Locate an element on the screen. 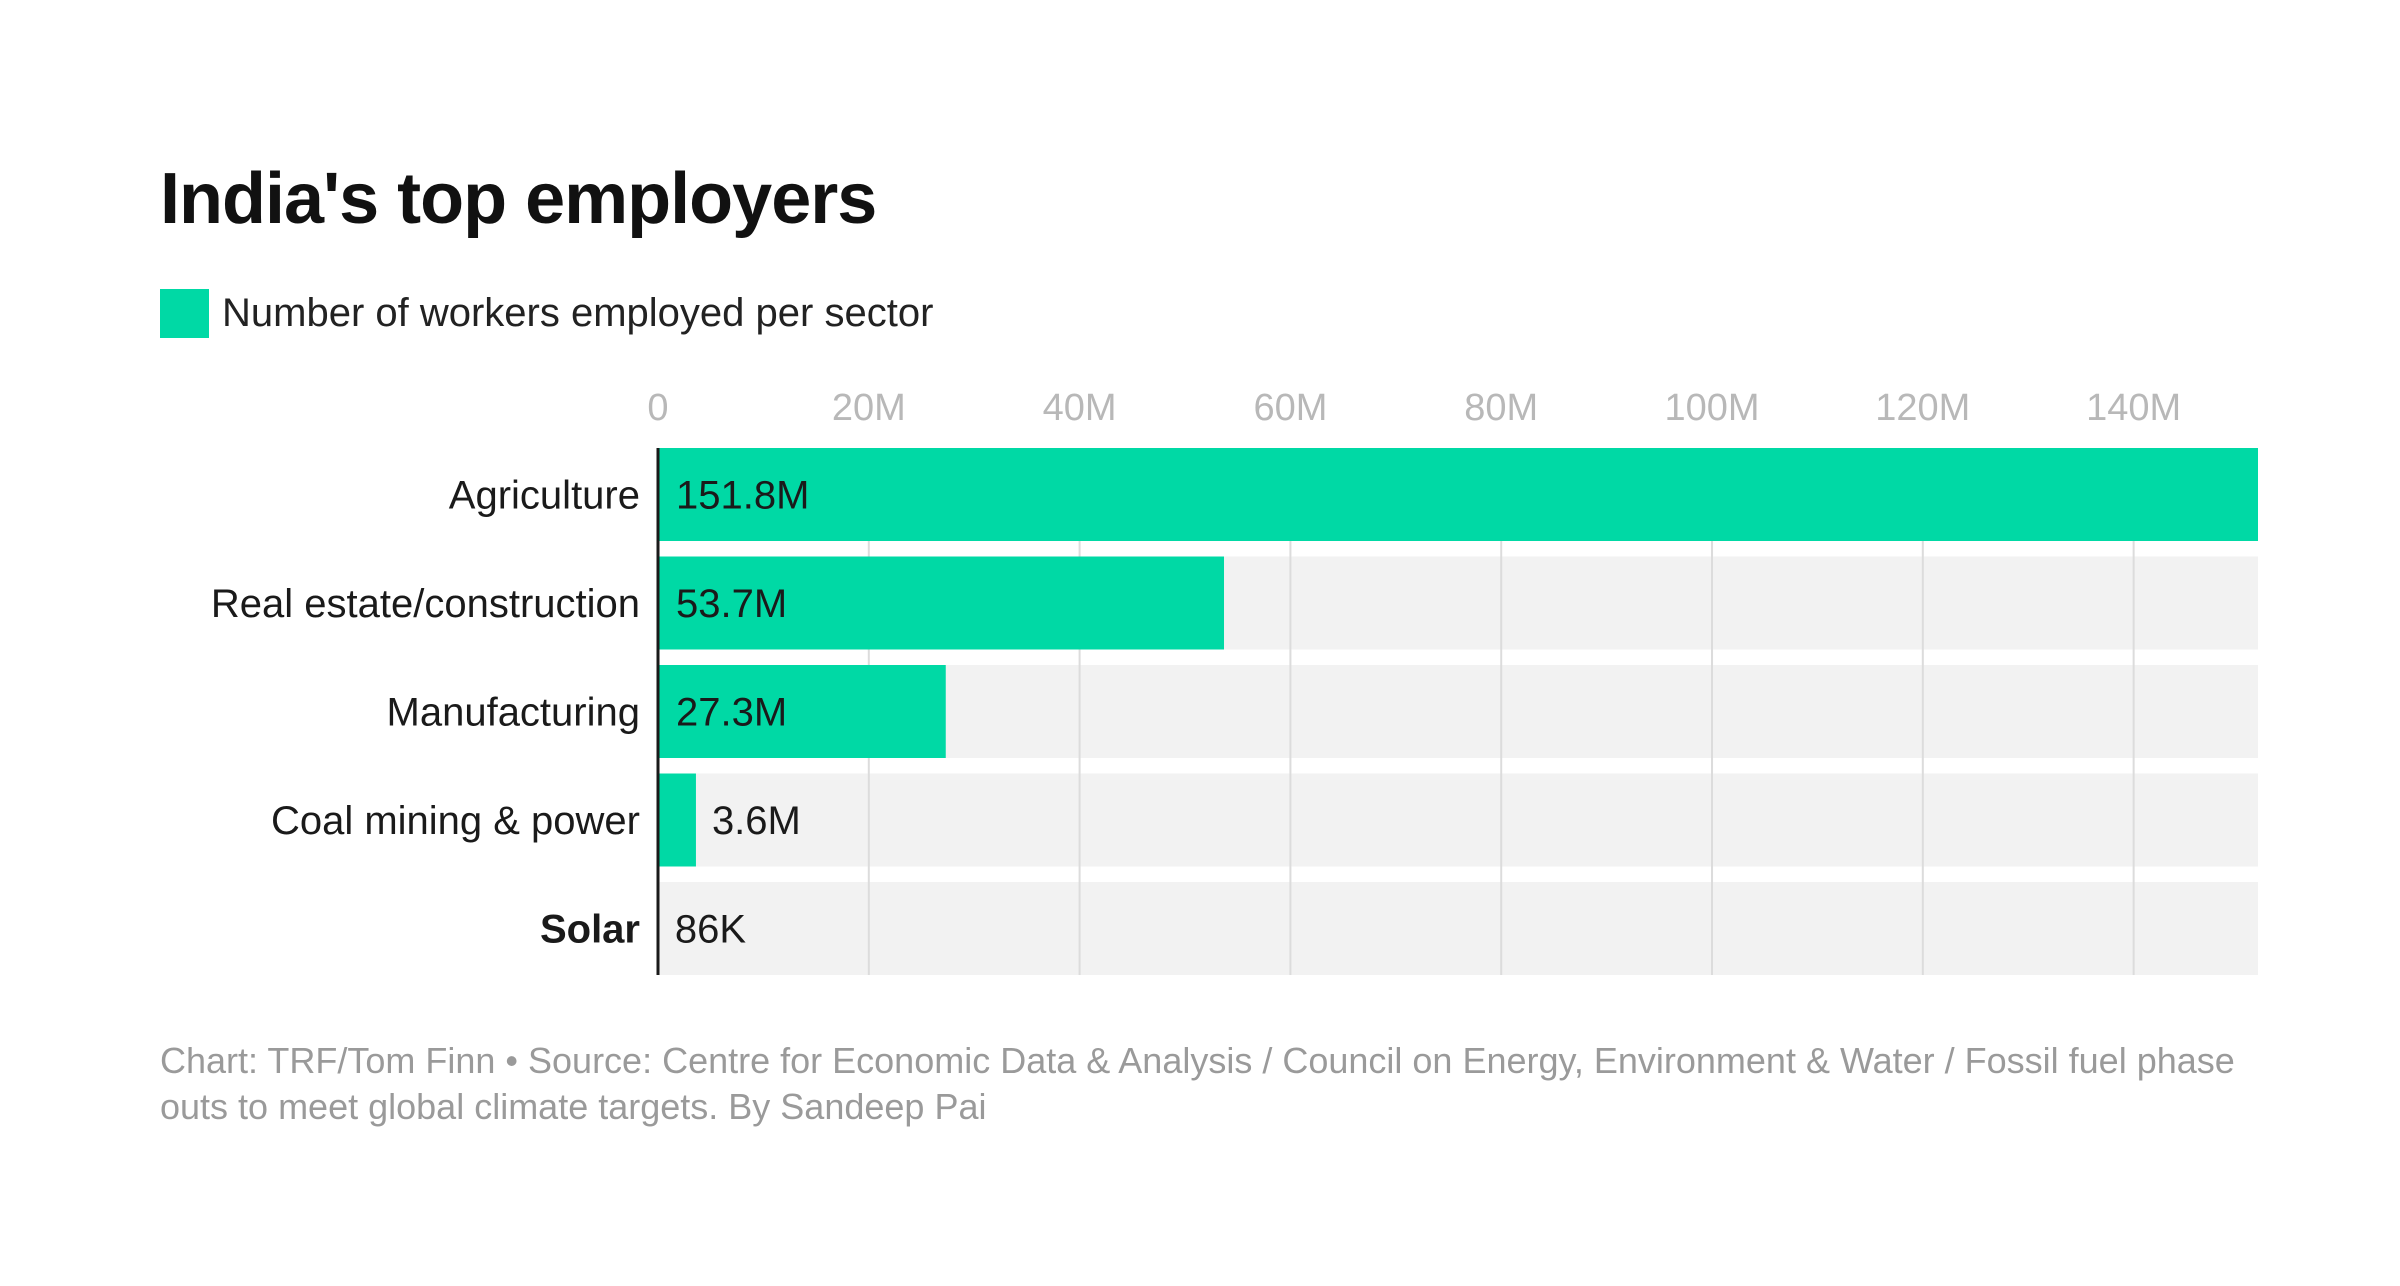 Image resolution: width=2400 pixels, height=1286 pixels. x-tick-label: 60M is located at coordinates (1290, 408).